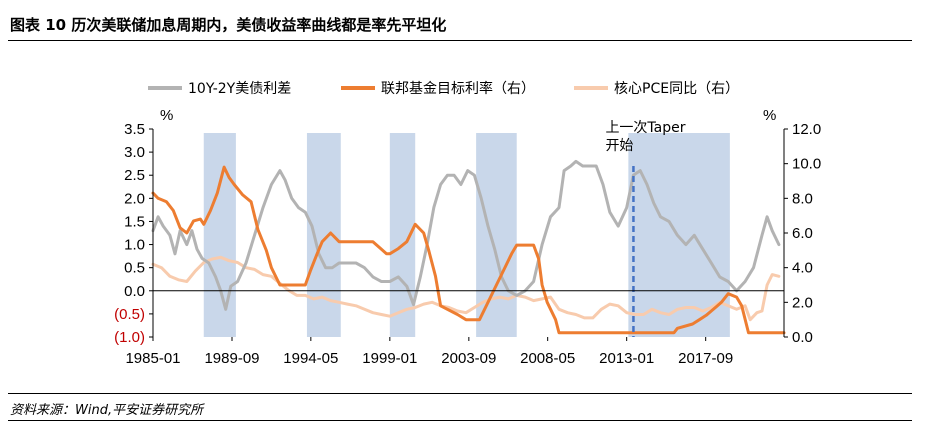  I want to click on right-tick-label: 2.0, so click(802, 302).